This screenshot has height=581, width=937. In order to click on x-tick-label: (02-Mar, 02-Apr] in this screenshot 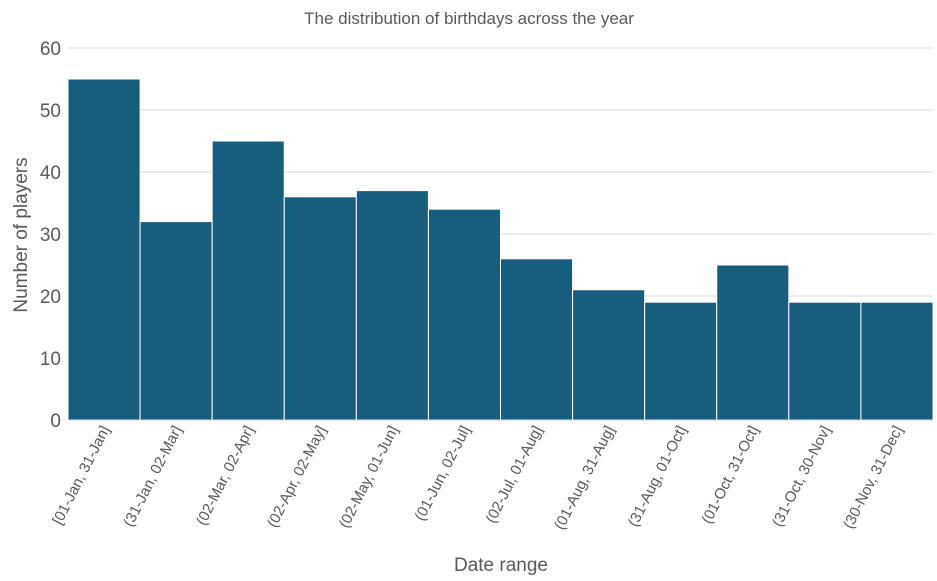, I will do `click(225, 475)`.